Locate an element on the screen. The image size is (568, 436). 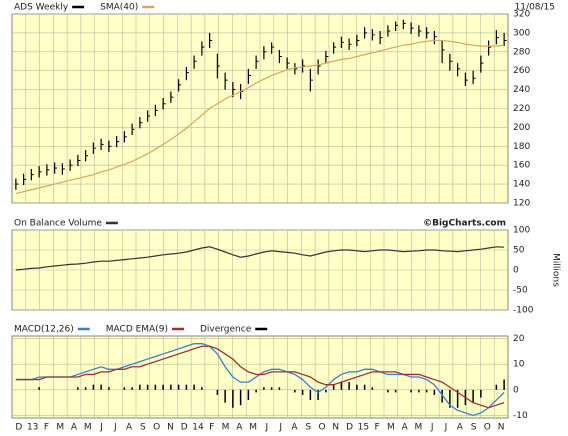
legend-label: Divergence is located at coordinates (226, 330).